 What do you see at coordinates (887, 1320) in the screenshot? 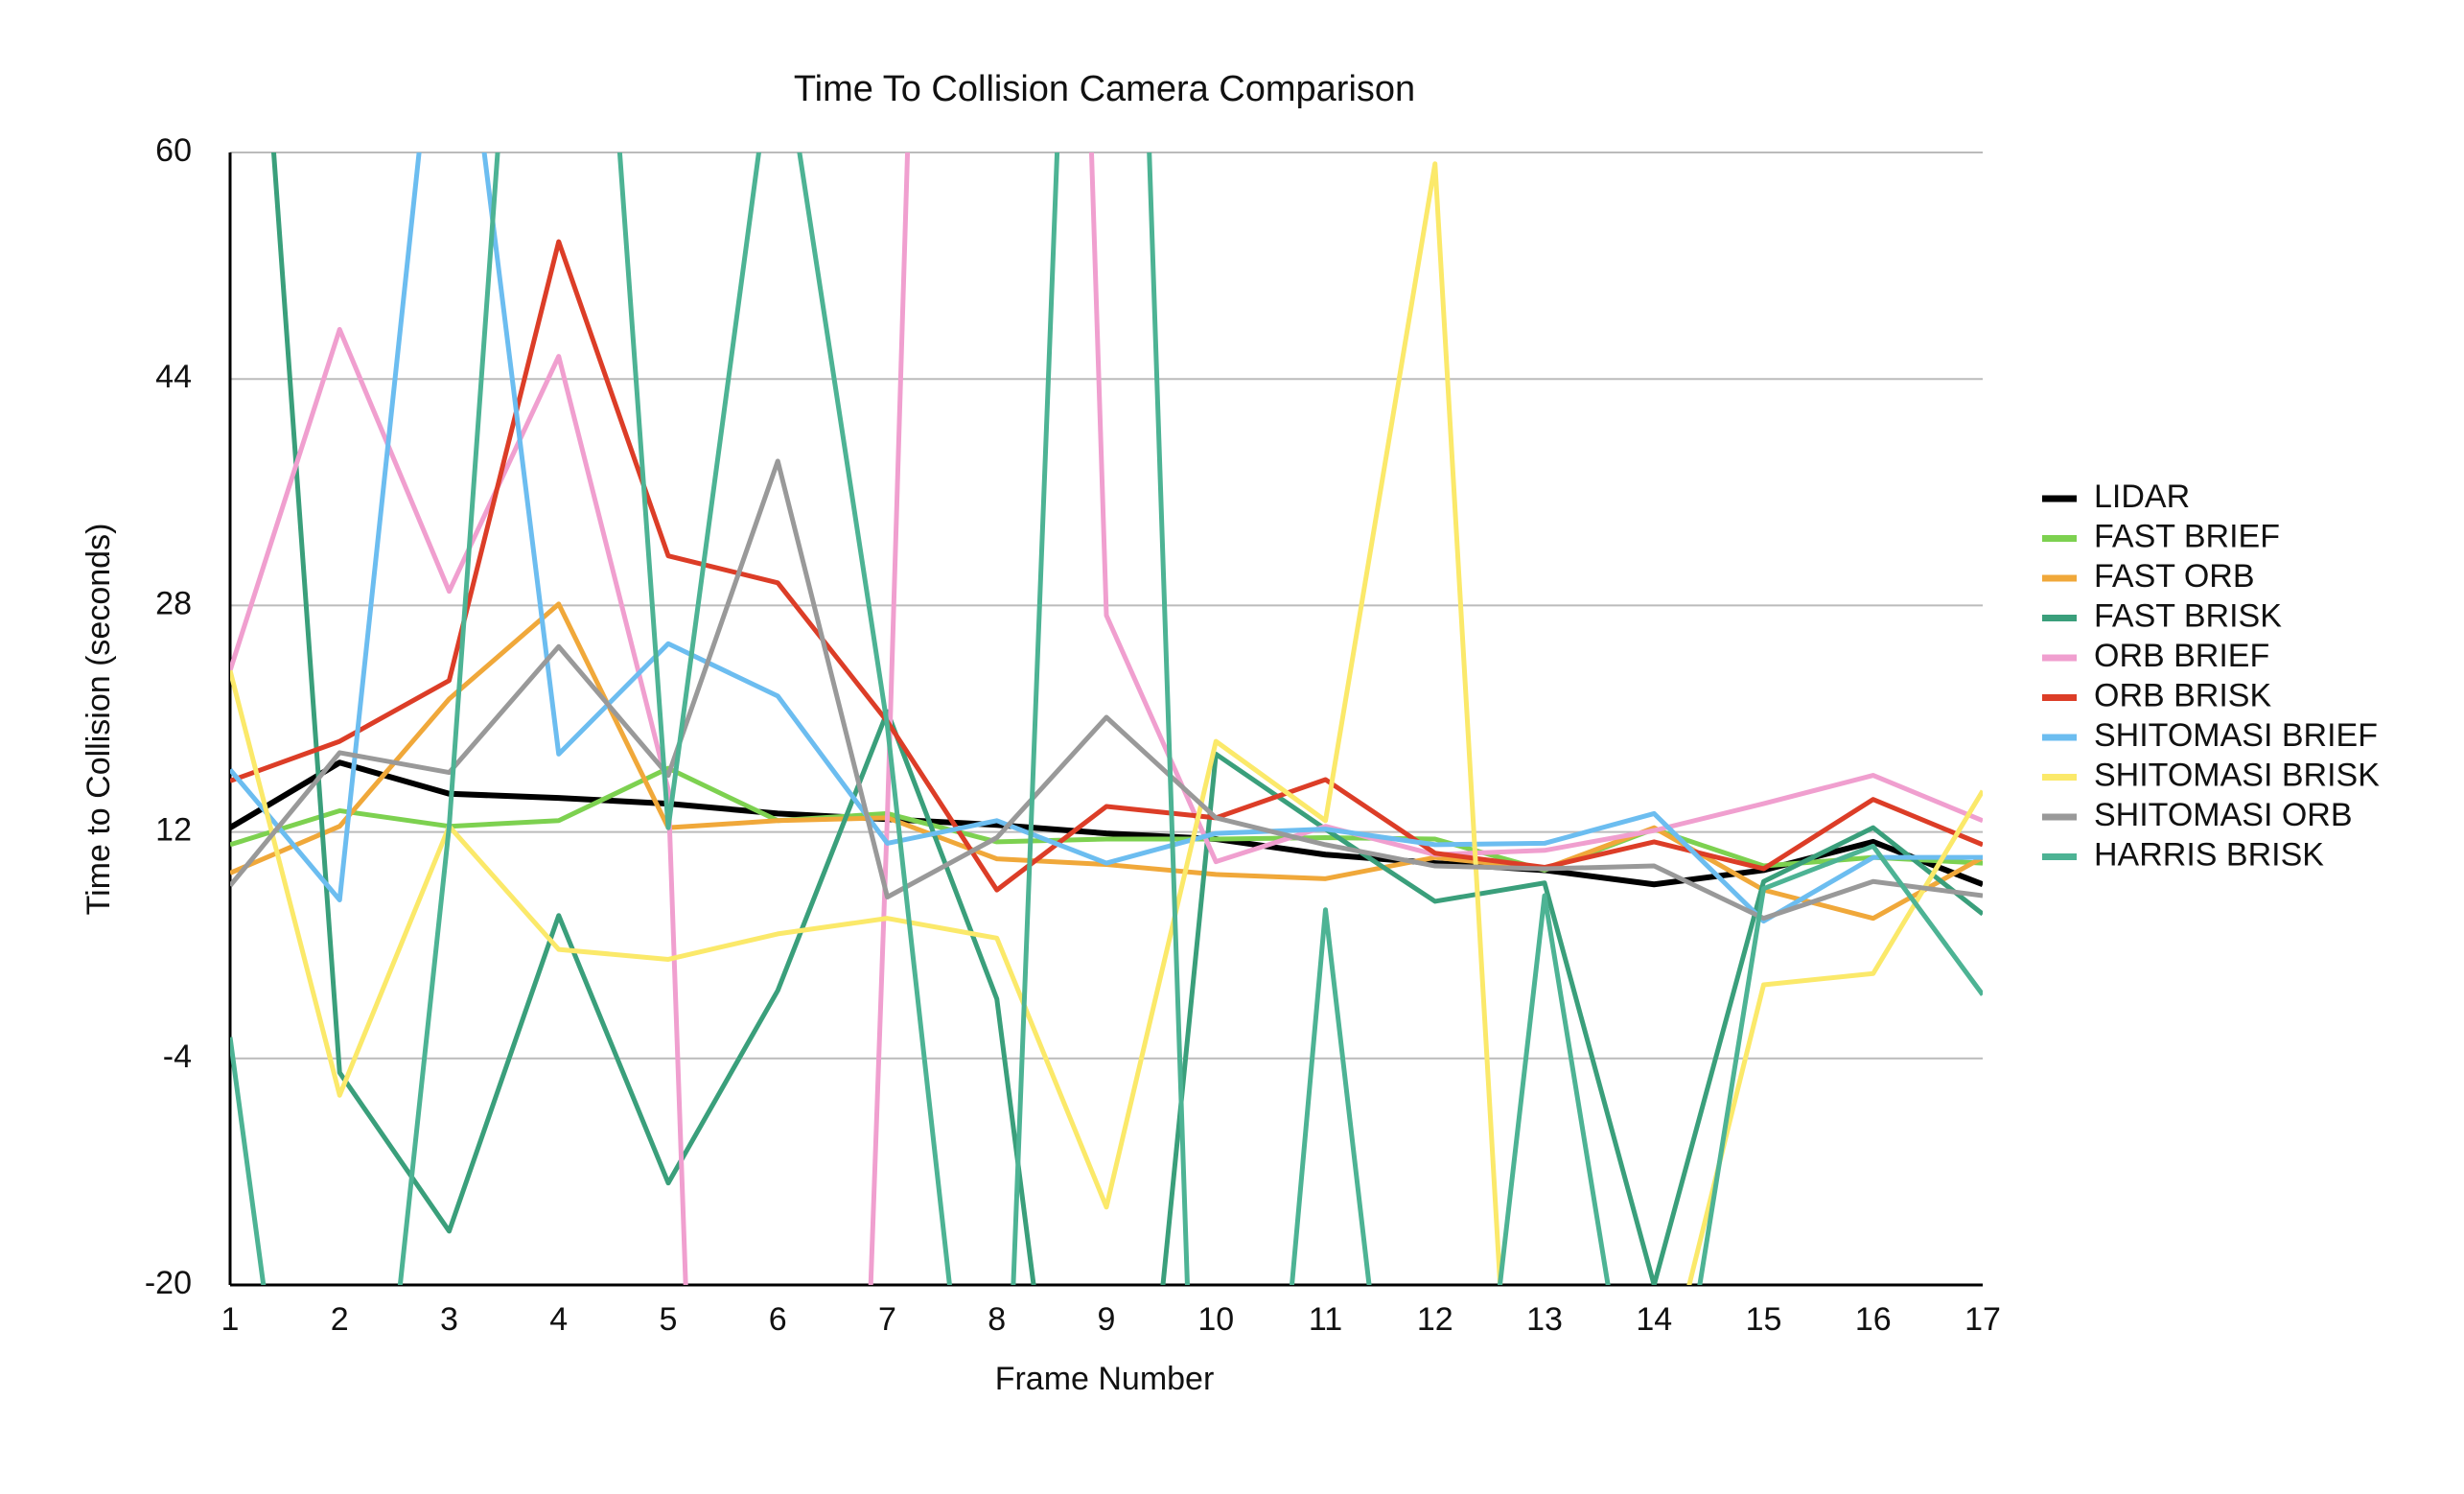
I see `x-tick-label: 7` at bounding box center [887, 1320].